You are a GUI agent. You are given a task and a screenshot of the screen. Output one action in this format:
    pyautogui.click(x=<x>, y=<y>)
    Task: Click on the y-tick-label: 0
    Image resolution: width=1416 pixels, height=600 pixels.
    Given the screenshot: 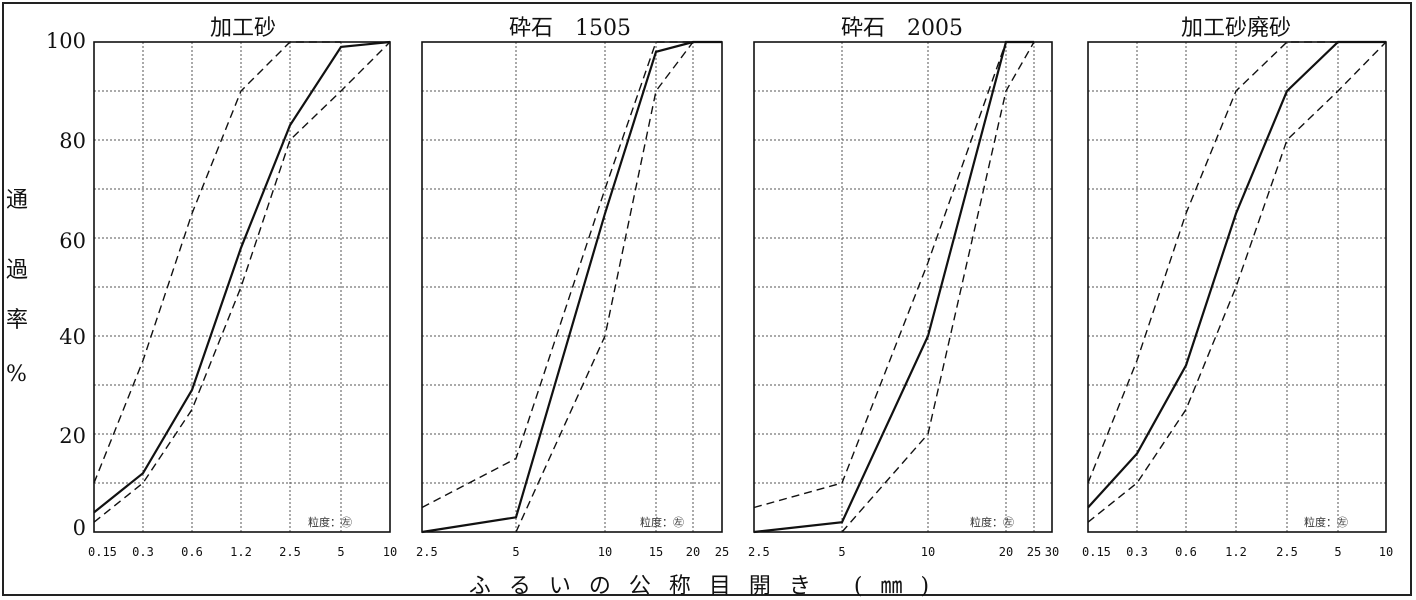 What is the action you would take?
    pyautogui.click(x=79, y=528)
    